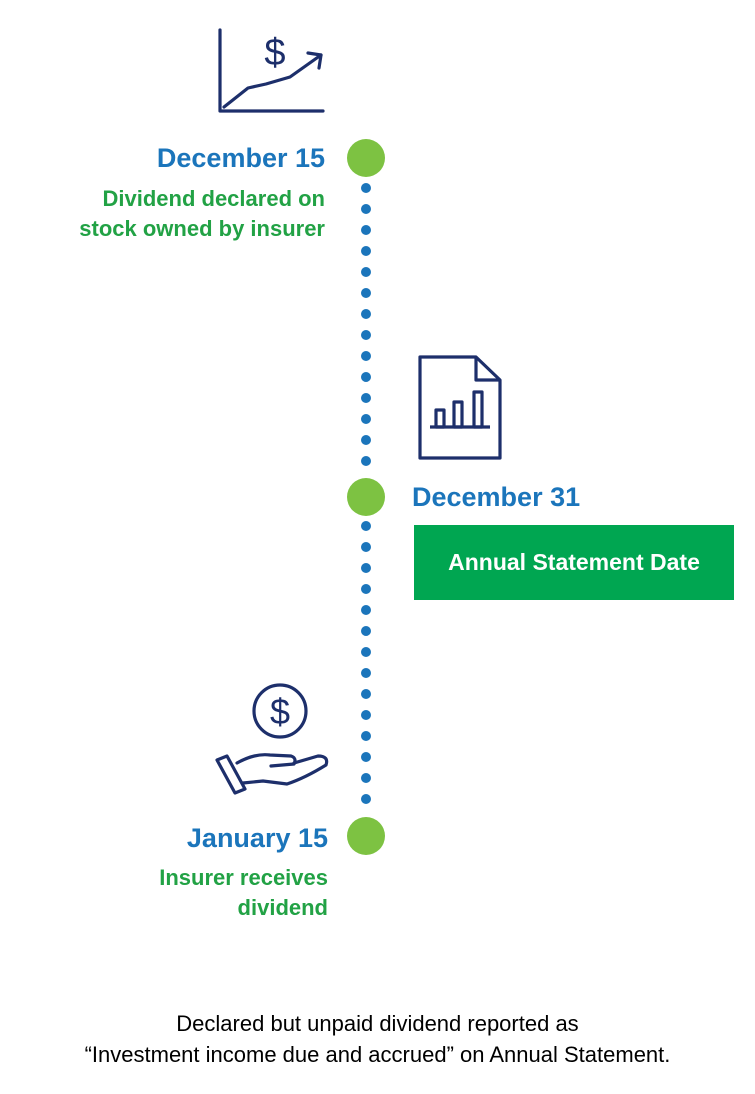 The image size is (755, 1094). What do you see at coordinates (202, 228) in the screenshot?
I see `event-description-line: stock owned by insurer` at bounding box center [202, 228].